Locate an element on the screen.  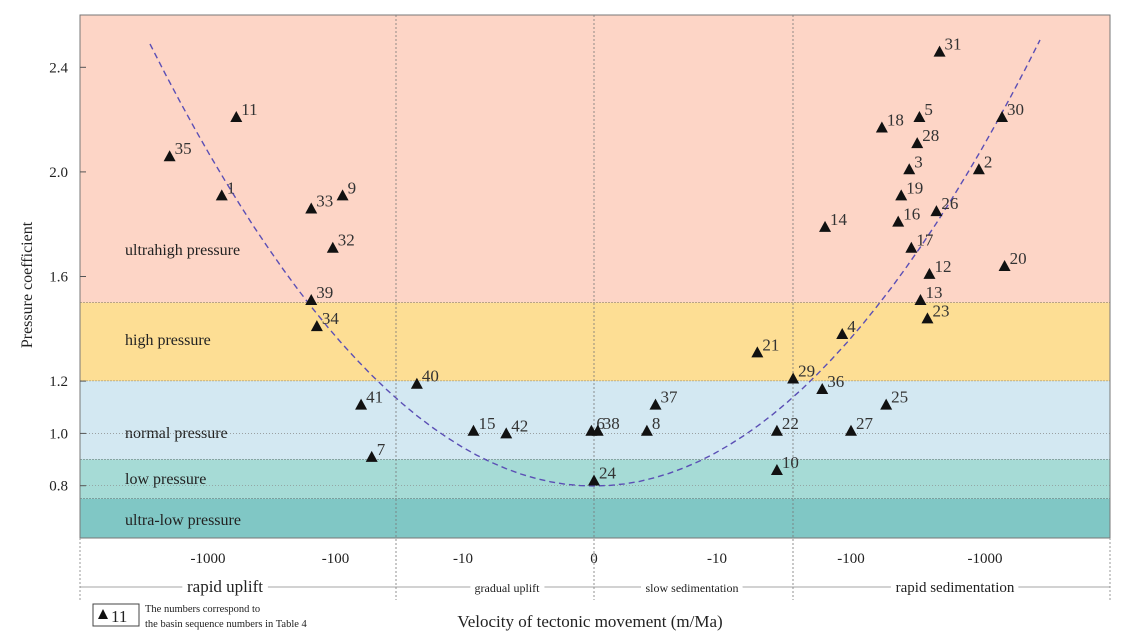
point-label: 19 is located at coordinates (914, 187).